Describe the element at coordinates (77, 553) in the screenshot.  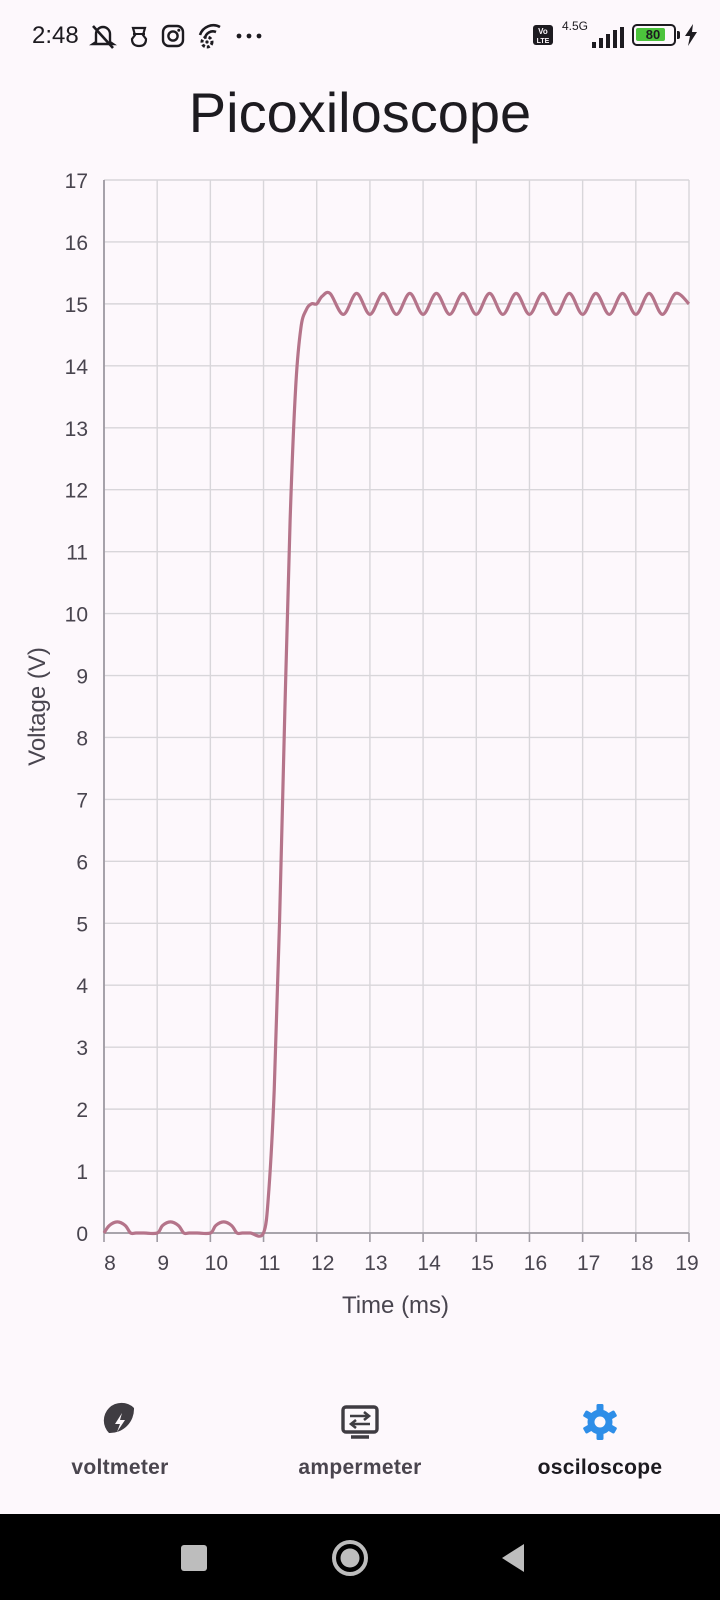
I see `y-tick-label: 11` at that location.